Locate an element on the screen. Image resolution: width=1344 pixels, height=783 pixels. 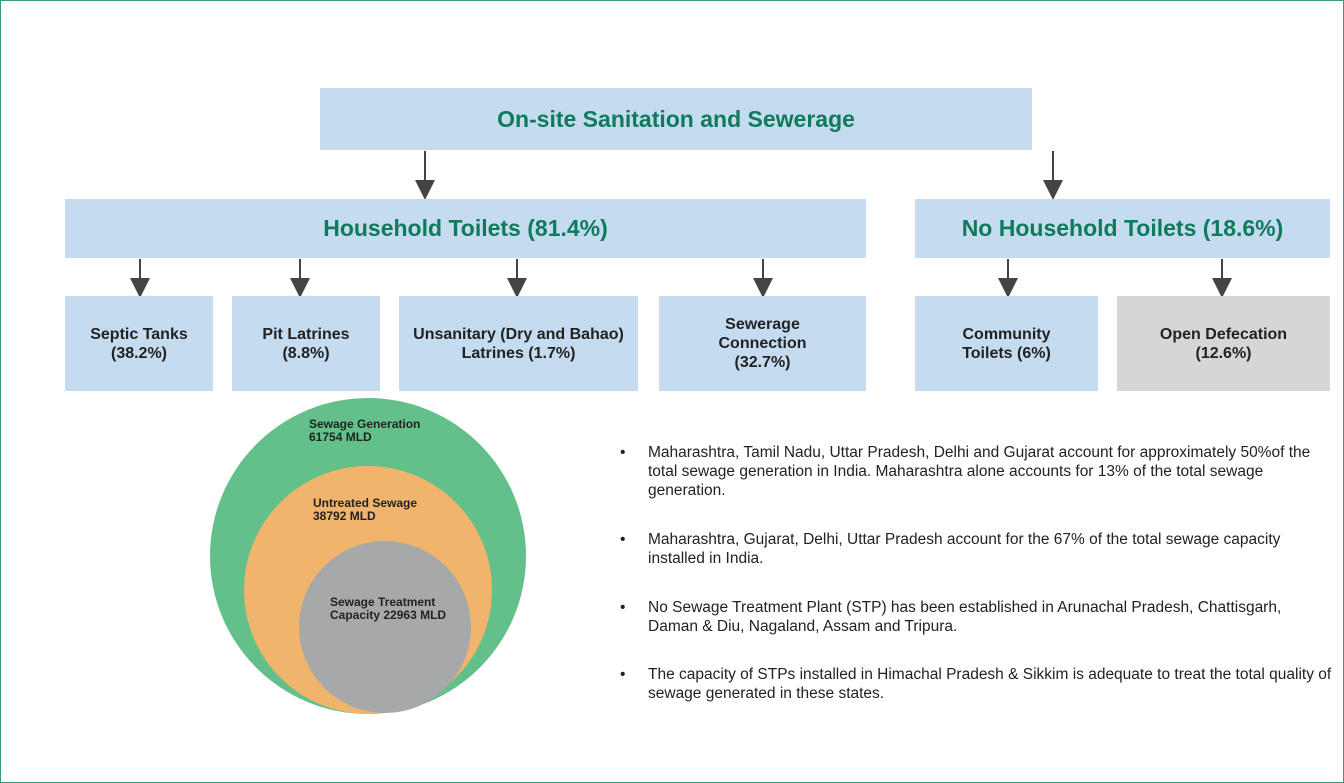
circle-value: 61754 MLD is located at coordinates (340, 437).